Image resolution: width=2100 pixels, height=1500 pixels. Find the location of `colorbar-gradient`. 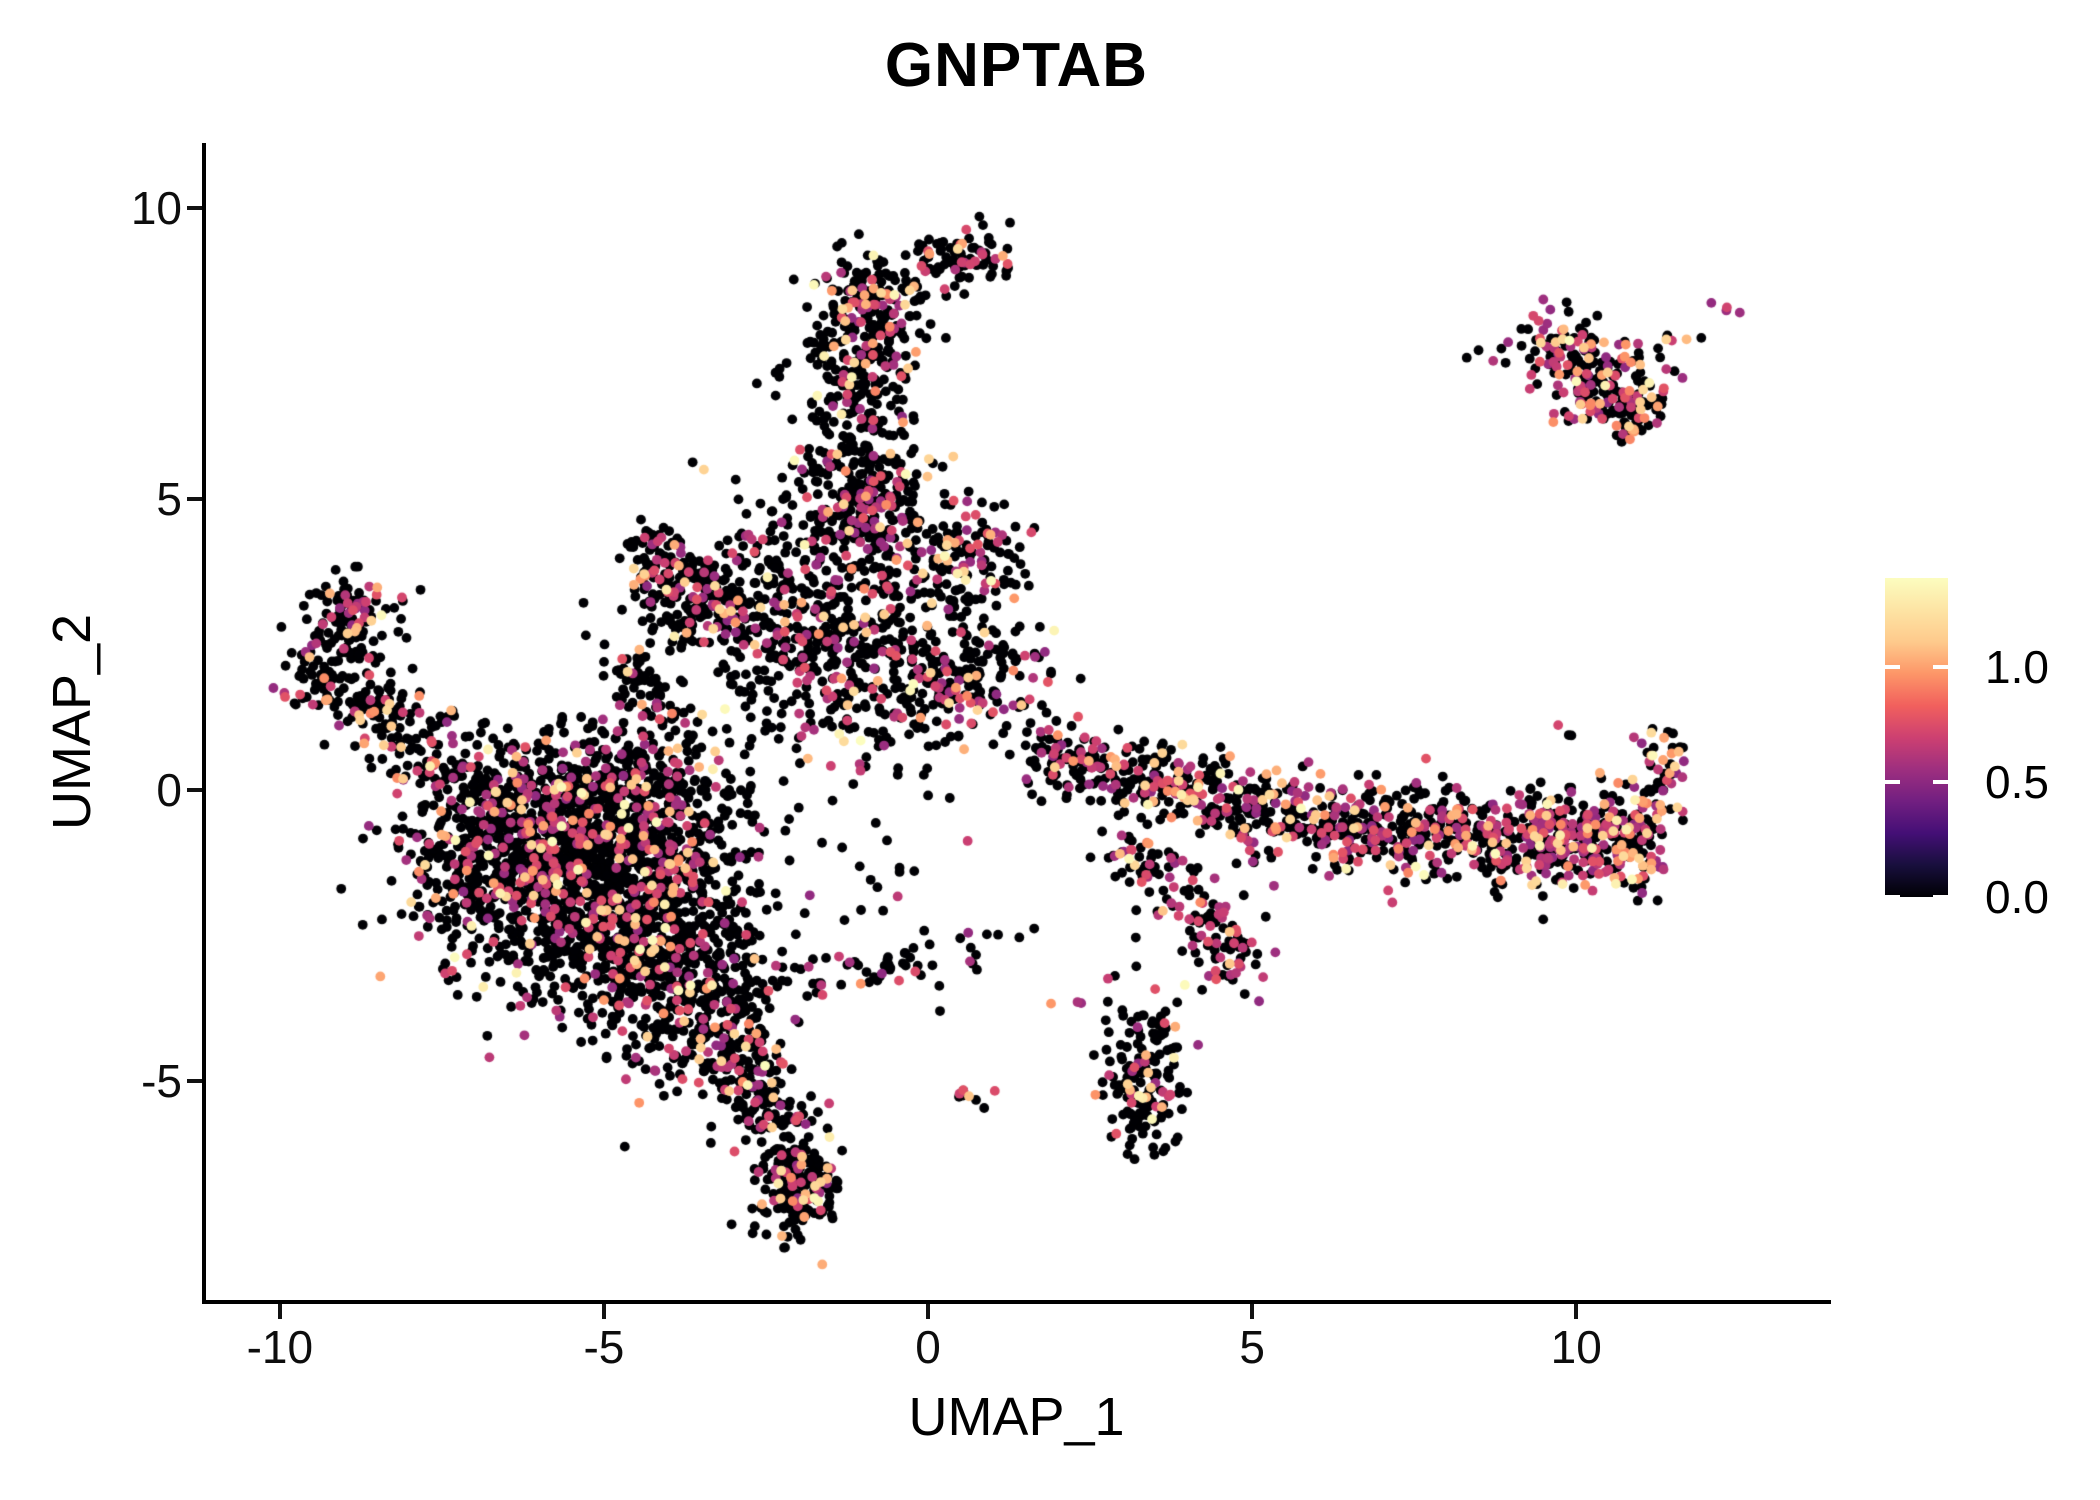

colorbar-gradient is located at coordinates (1916, 737).